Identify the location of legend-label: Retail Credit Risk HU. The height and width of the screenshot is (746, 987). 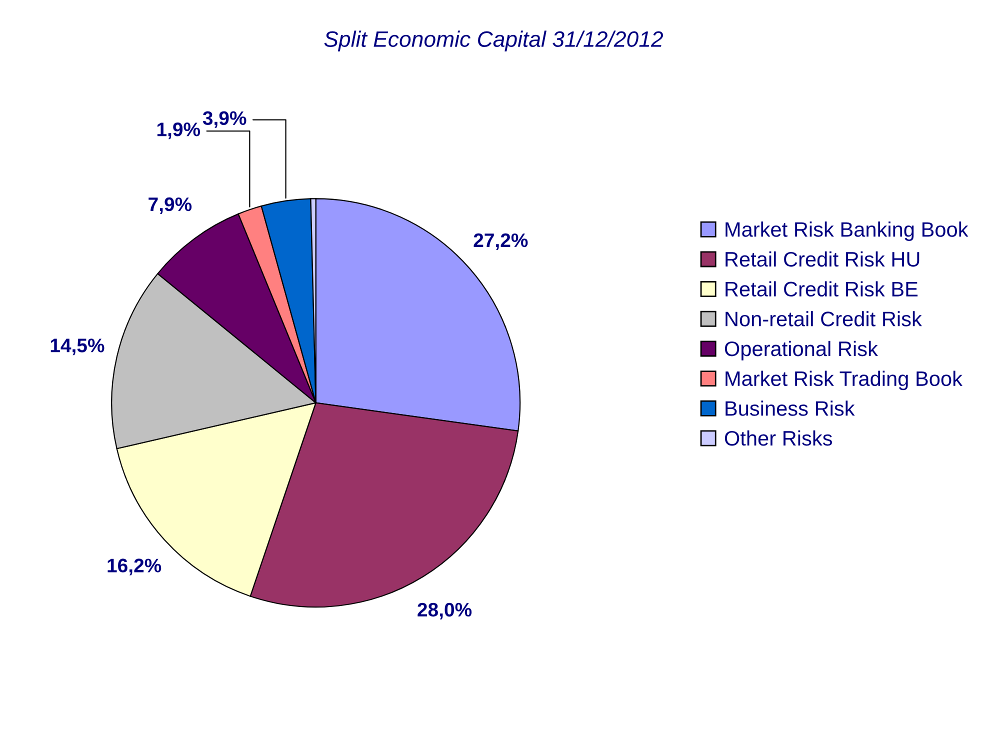
(823, 259).